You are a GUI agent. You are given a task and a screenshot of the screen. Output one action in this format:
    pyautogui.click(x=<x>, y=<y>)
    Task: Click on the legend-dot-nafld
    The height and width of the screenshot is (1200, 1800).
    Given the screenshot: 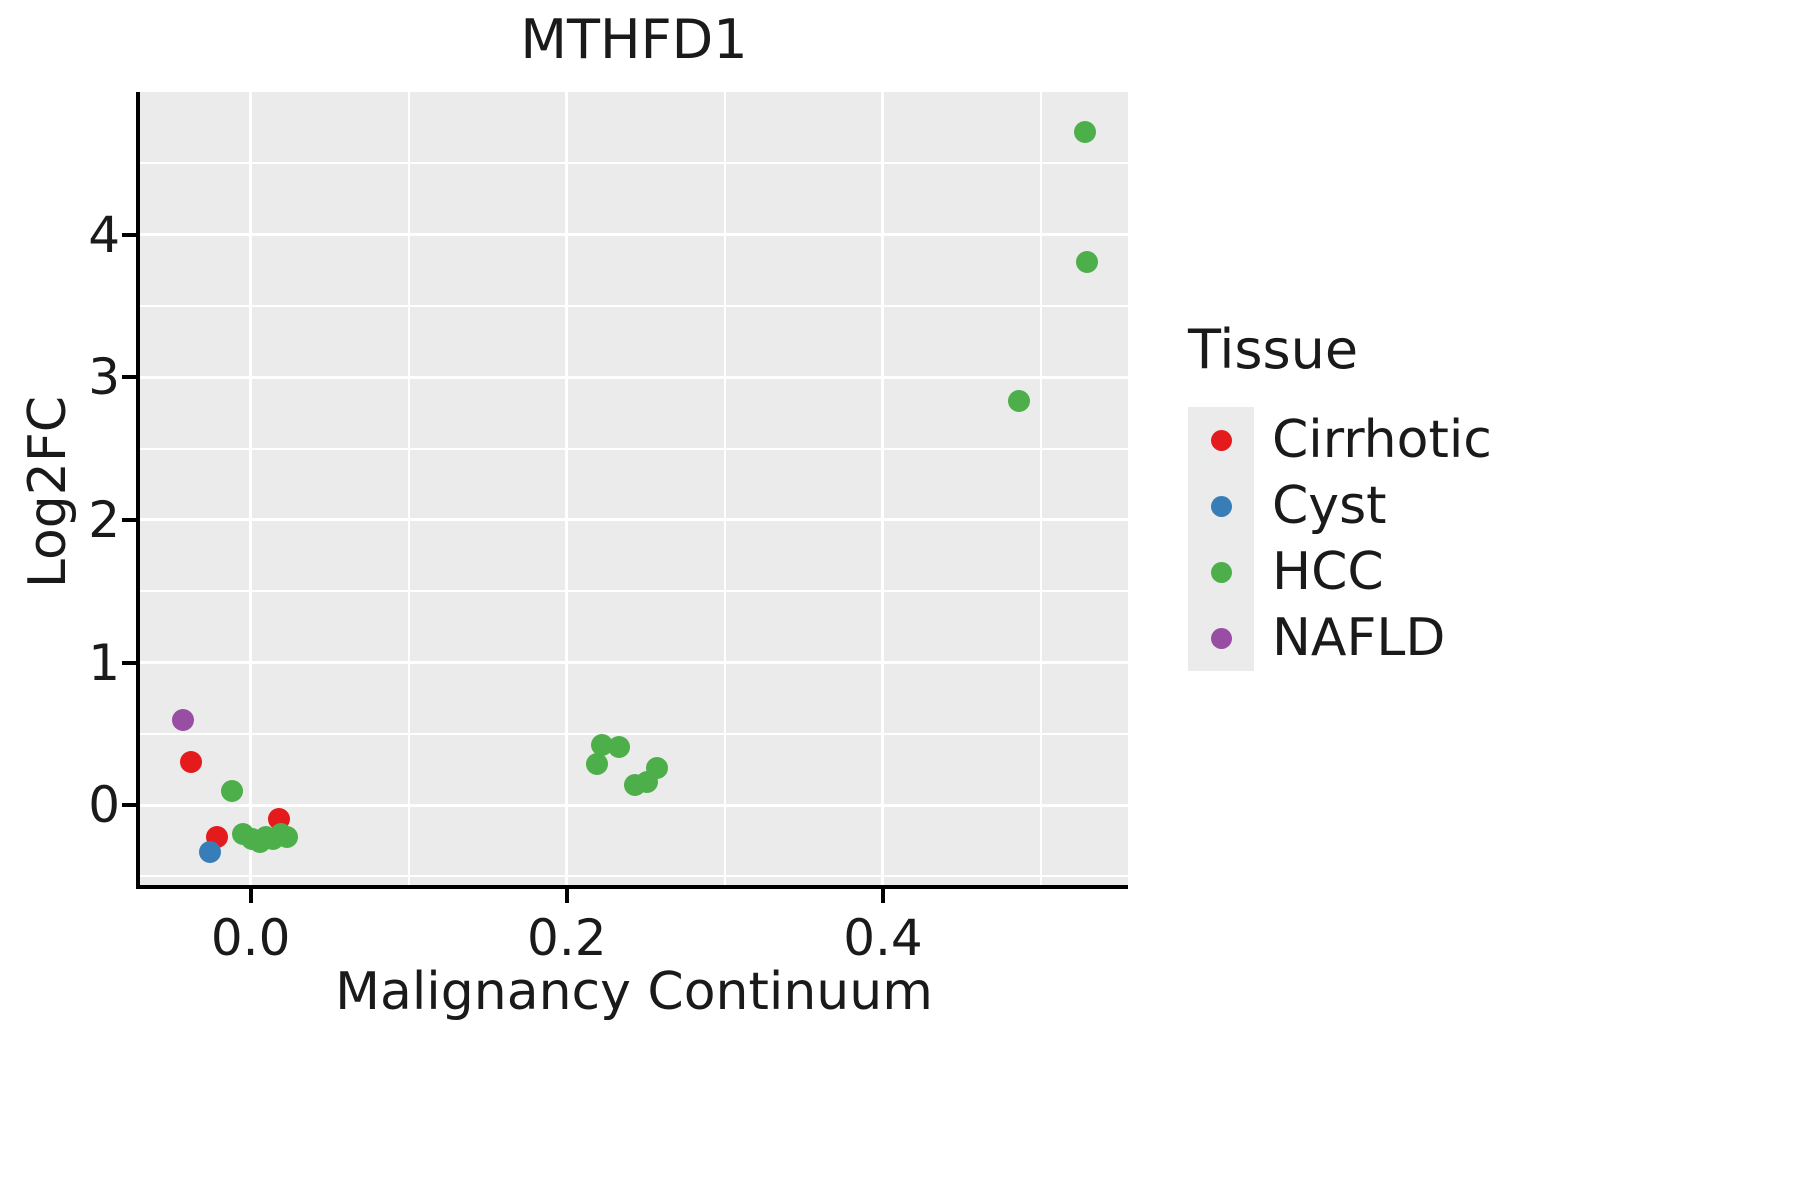 What is the action you would take?
    pyautogui.click(x=1221, y=638)
    